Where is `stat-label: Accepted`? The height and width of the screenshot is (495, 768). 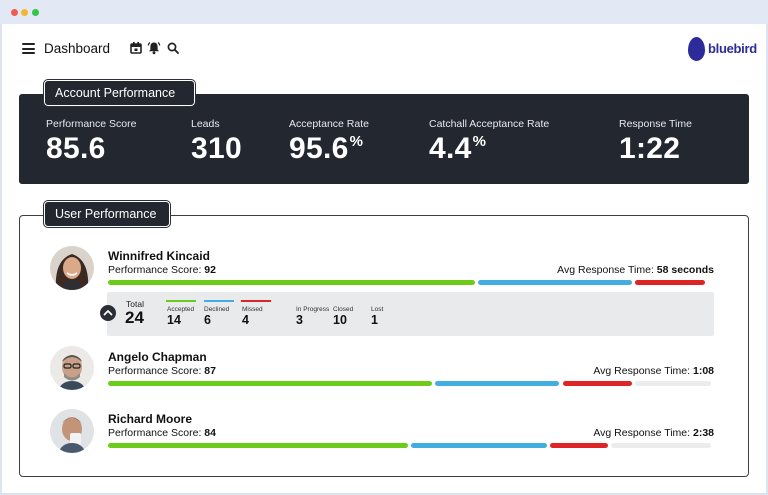
stat-label: Accepted is located at coordinates (181, 309).